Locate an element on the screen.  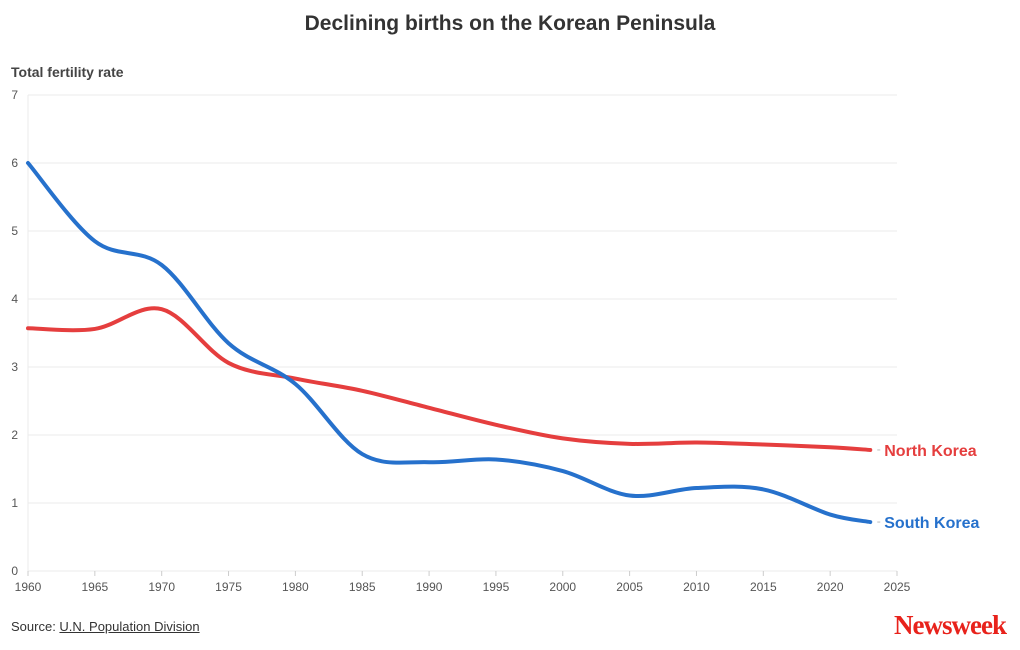
x-tick-label: 1970 is located at coordinates (161, 587).